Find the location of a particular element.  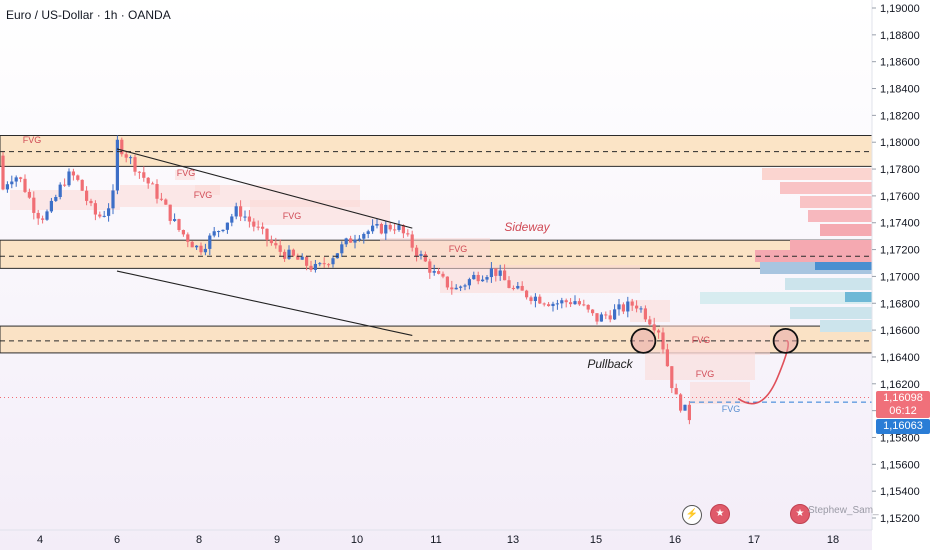

y-tick-label: 1,16600 is located at coordinates (900, 331).